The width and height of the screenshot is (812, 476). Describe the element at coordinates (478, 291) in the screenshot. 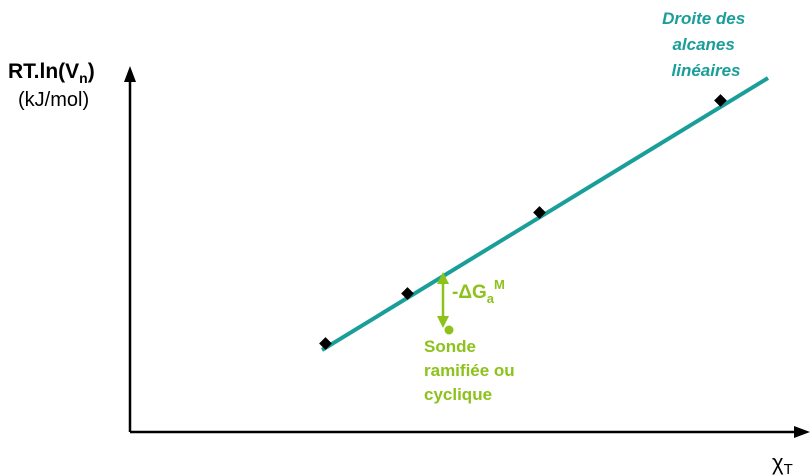

I see `delta-g-label: -ΔGaM` at that location.